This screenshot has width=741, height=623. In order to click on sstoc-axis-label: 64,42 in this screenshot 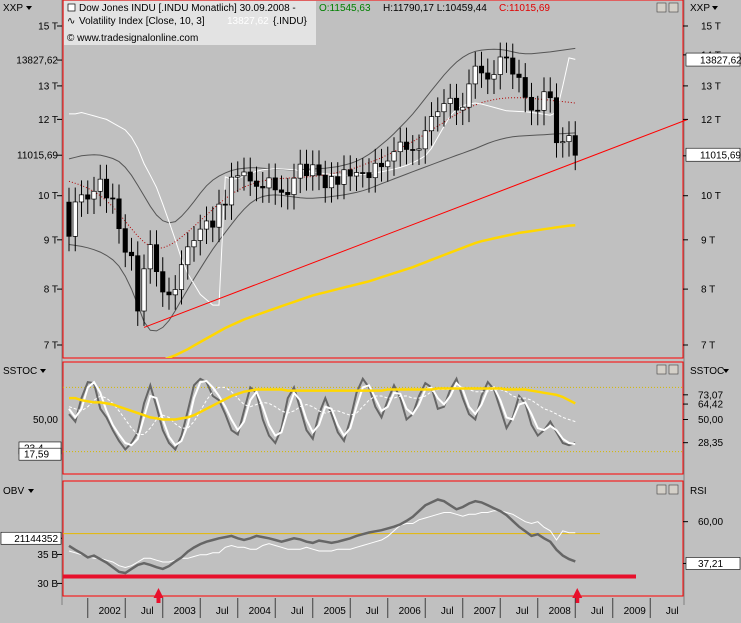, I will do `click(710, 405)`.